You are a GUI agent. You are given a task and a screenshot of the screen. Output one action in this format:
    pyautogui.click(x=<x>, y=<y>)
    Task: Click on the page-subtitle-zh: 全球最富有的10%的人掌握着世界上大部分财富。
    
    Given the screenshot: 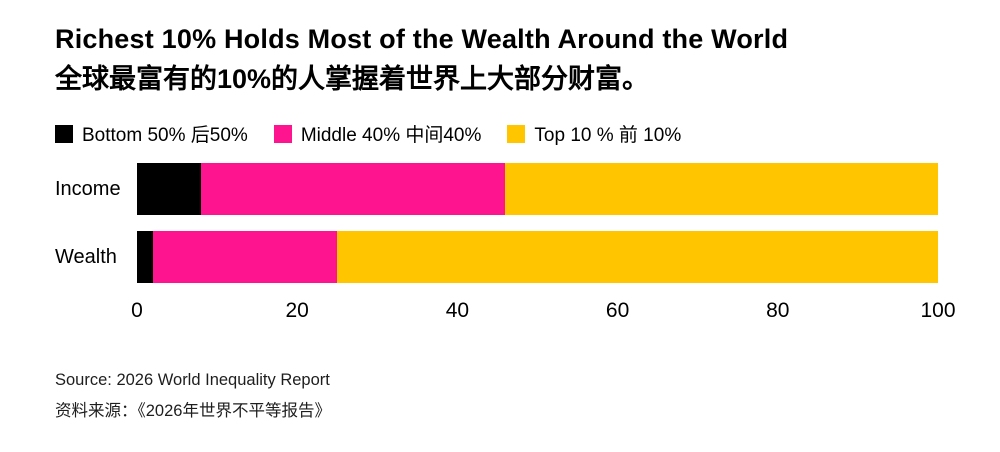 What is the action you would take?
    pyautogui.click(x=352, y=79)
    